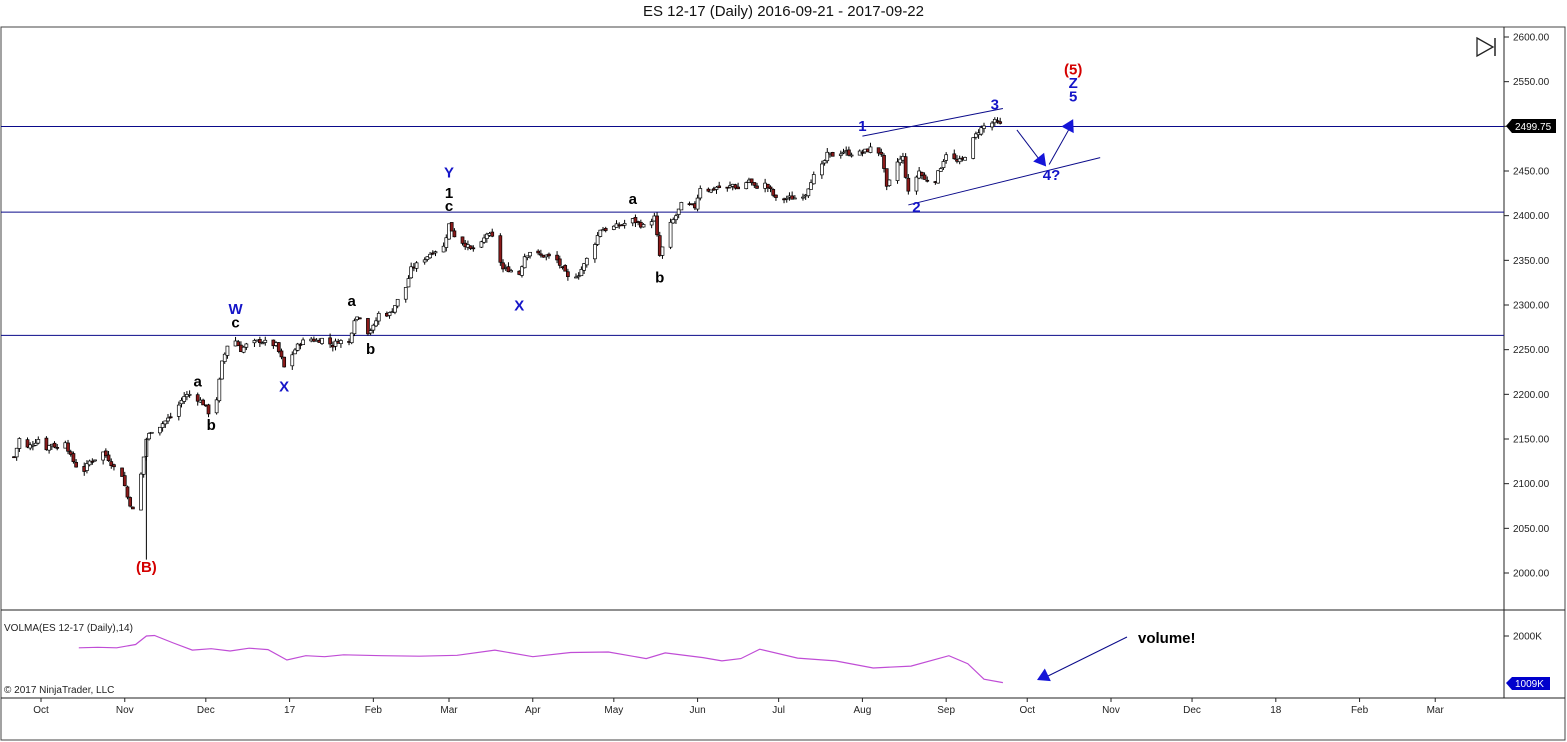 Image resolution: width=1567 pixels, height=742 pixels. What do you see at coordinates (1531, 172) in the screenshot?
I see `price-tick-label: 2450.00` at bounding box center [1531, 172].